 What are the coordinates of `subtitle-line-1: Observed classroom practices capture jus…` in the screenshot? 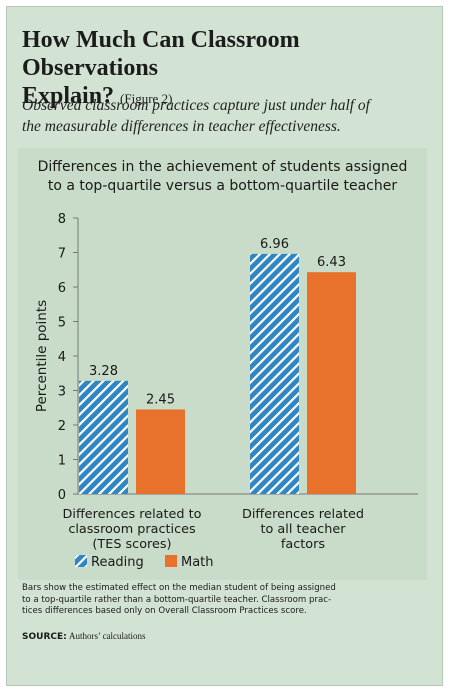 It's located at (196, 105).